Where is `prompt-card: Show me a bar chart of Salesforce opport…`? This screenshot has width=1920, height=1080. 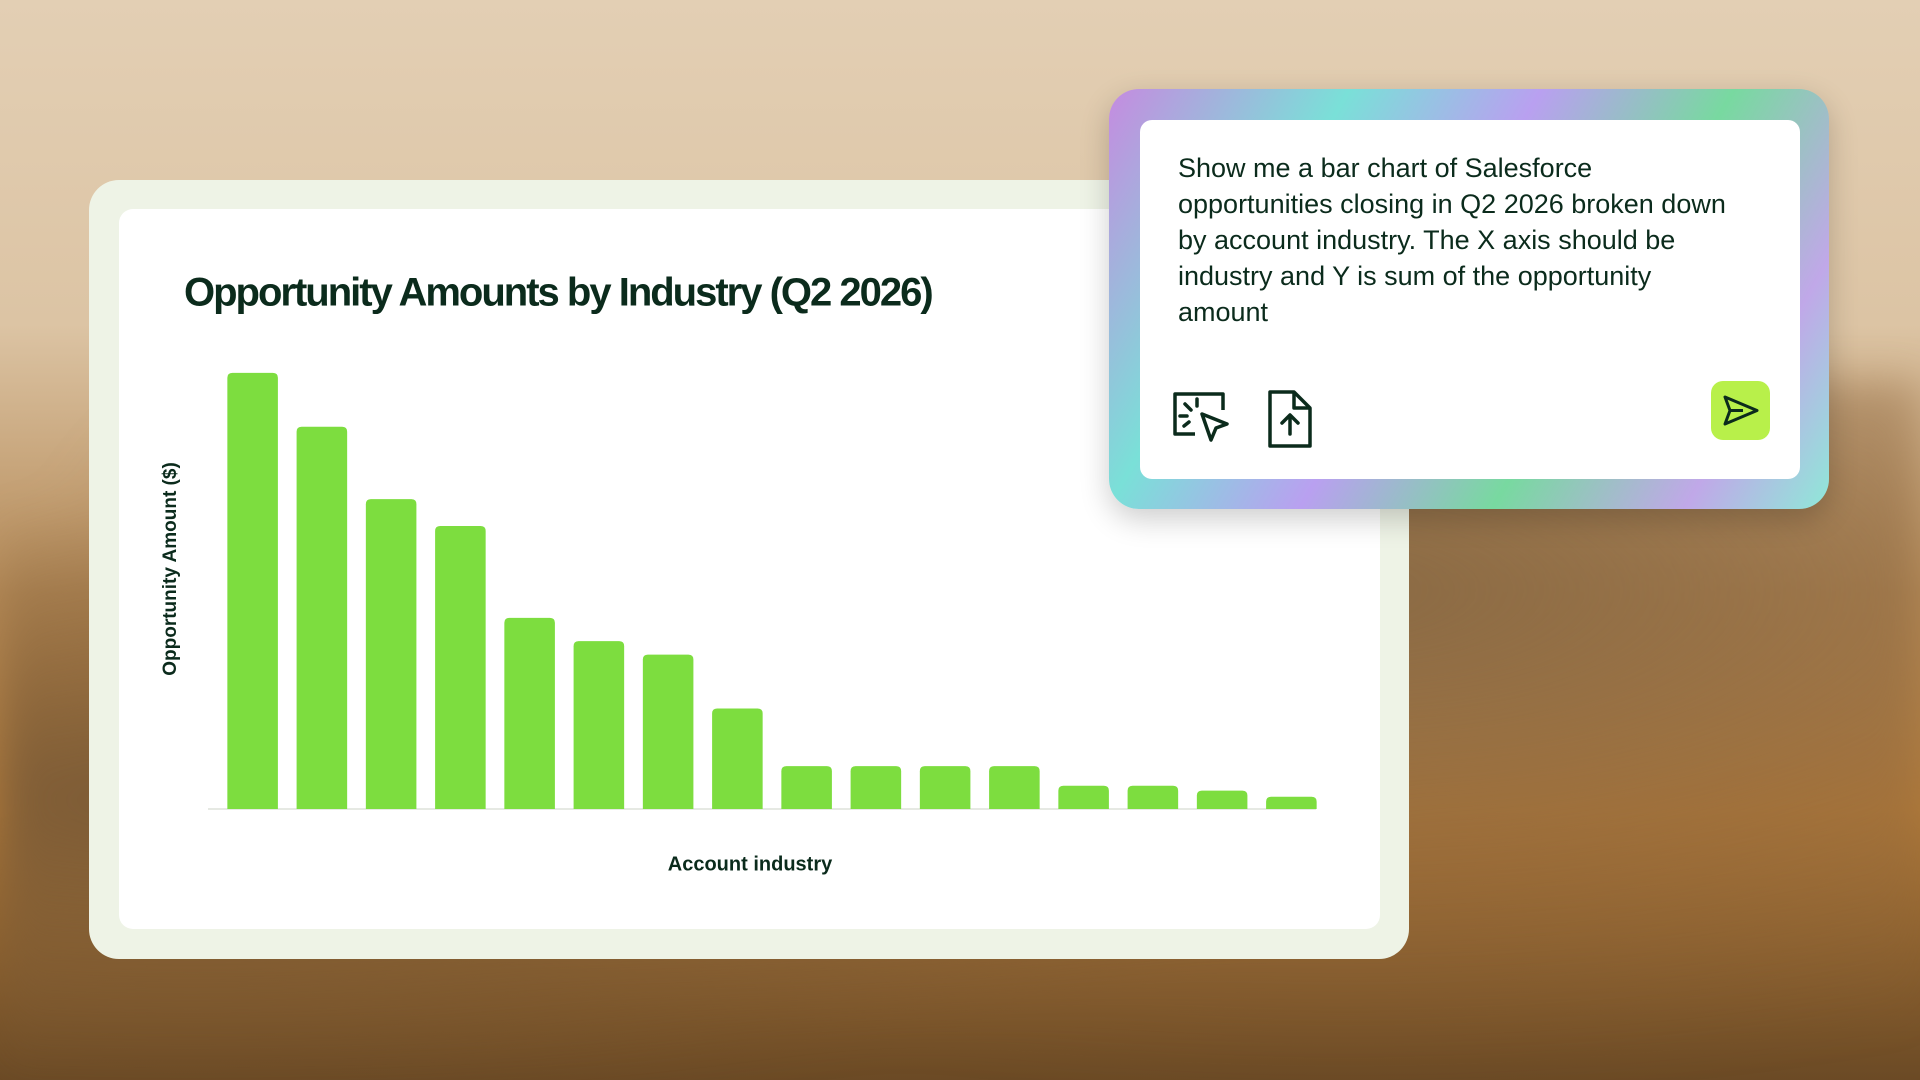
prompt-card: Show me a bar chart of Salesforce opport… is located at coordinates (1469, 299).